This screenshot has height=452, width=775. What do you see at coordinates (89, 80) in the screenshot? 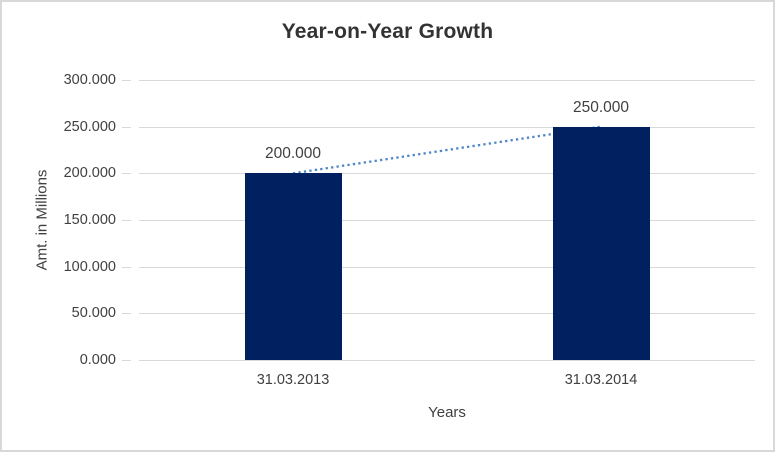
I see `y-tick-label: 300.000` at bounding box center [89, 80].